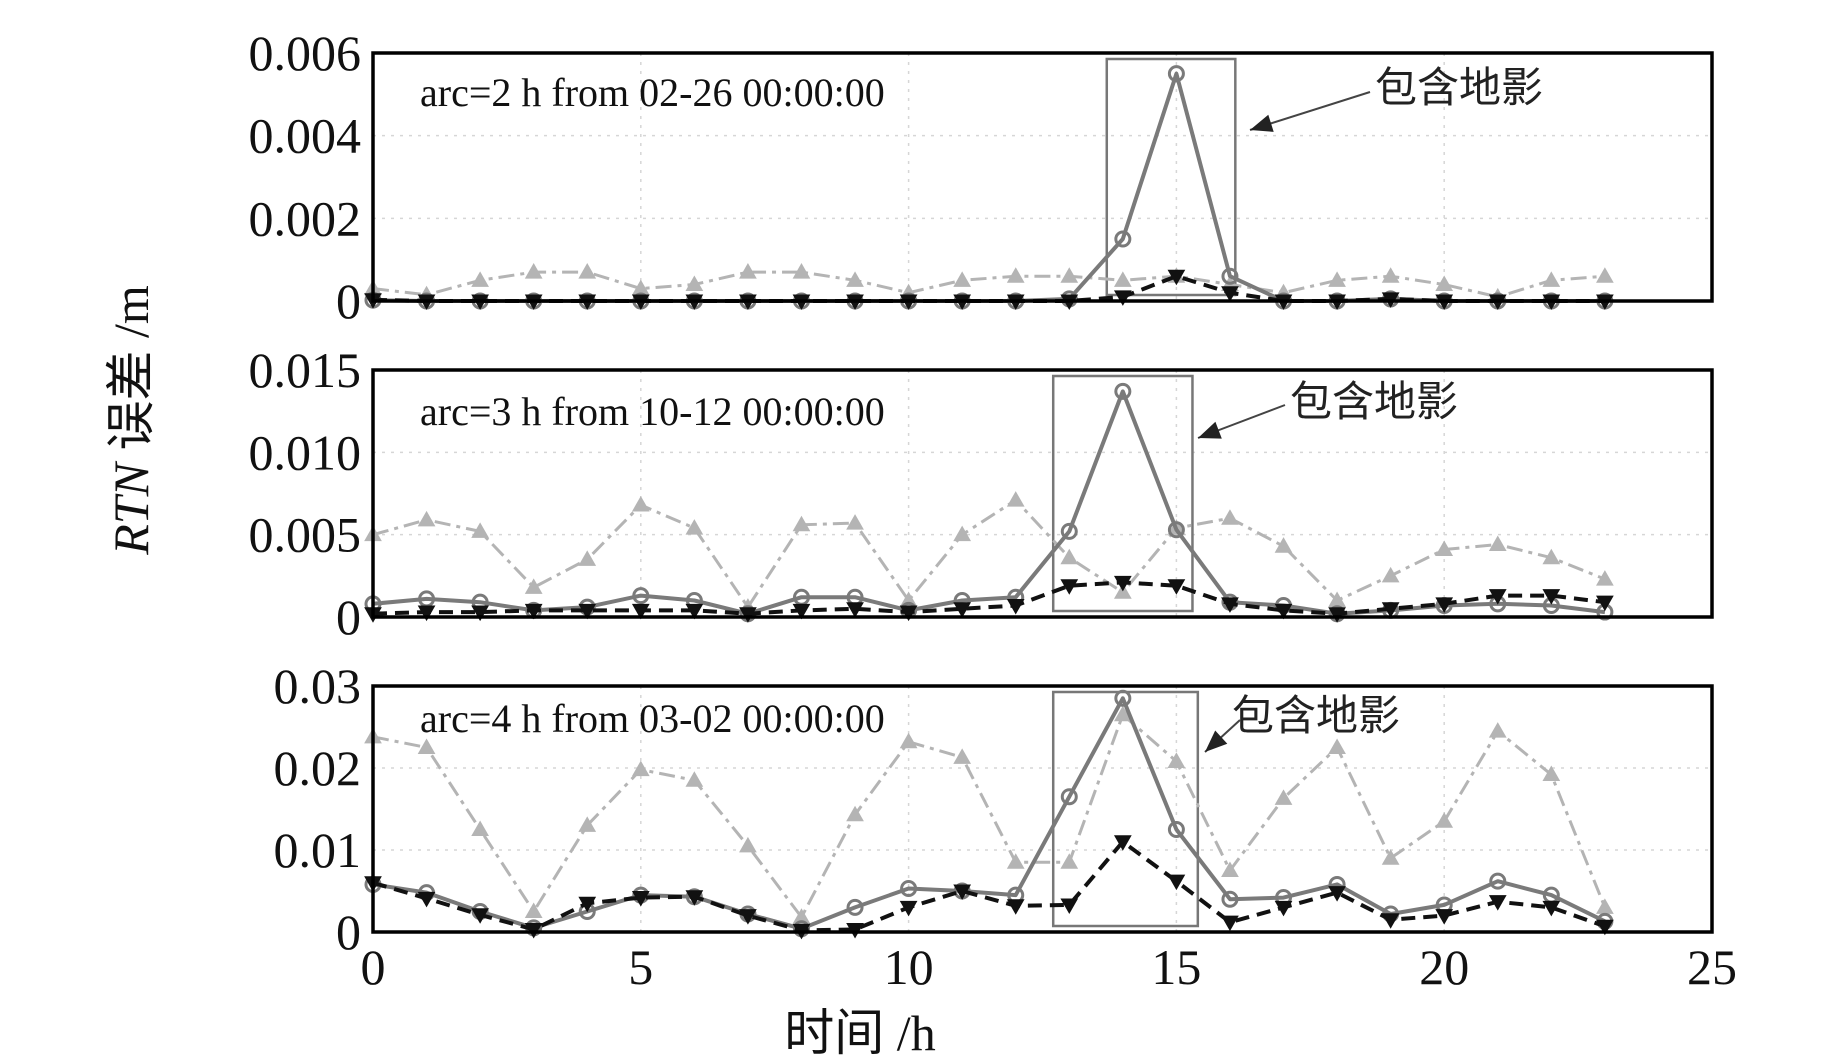  Describe the element at coordinates (652, 718) in the screenshot. I see `panel-label: arc=4 h from 03-02 00:00:00` at that location.